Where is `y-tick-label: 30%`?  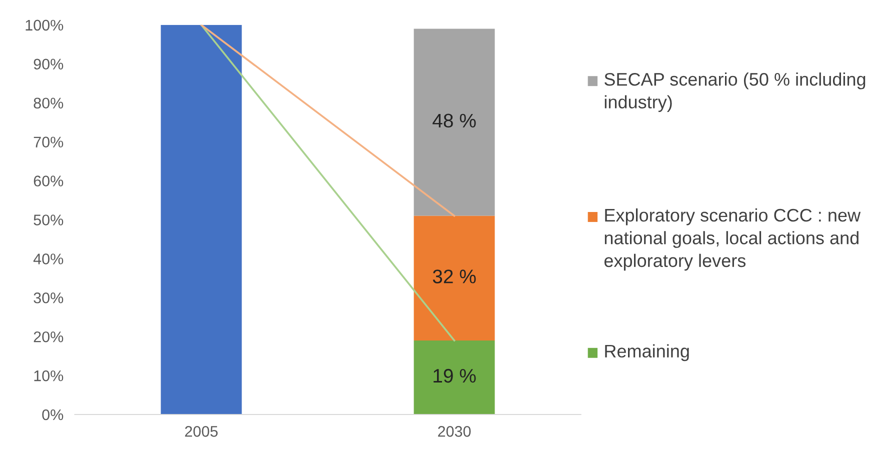 y-tick-label: 30% is located at coordinates (49, 298).